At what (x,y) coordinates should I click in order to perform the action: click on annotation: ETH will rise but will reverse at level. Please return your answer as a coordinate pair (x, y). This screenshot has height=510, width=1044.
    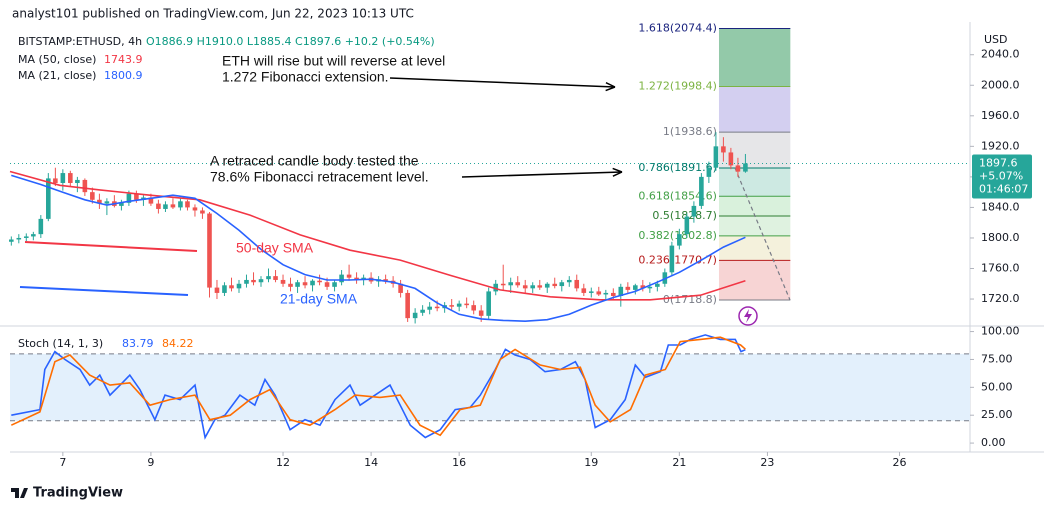
    Looking at the image, I should click on (333, 61).